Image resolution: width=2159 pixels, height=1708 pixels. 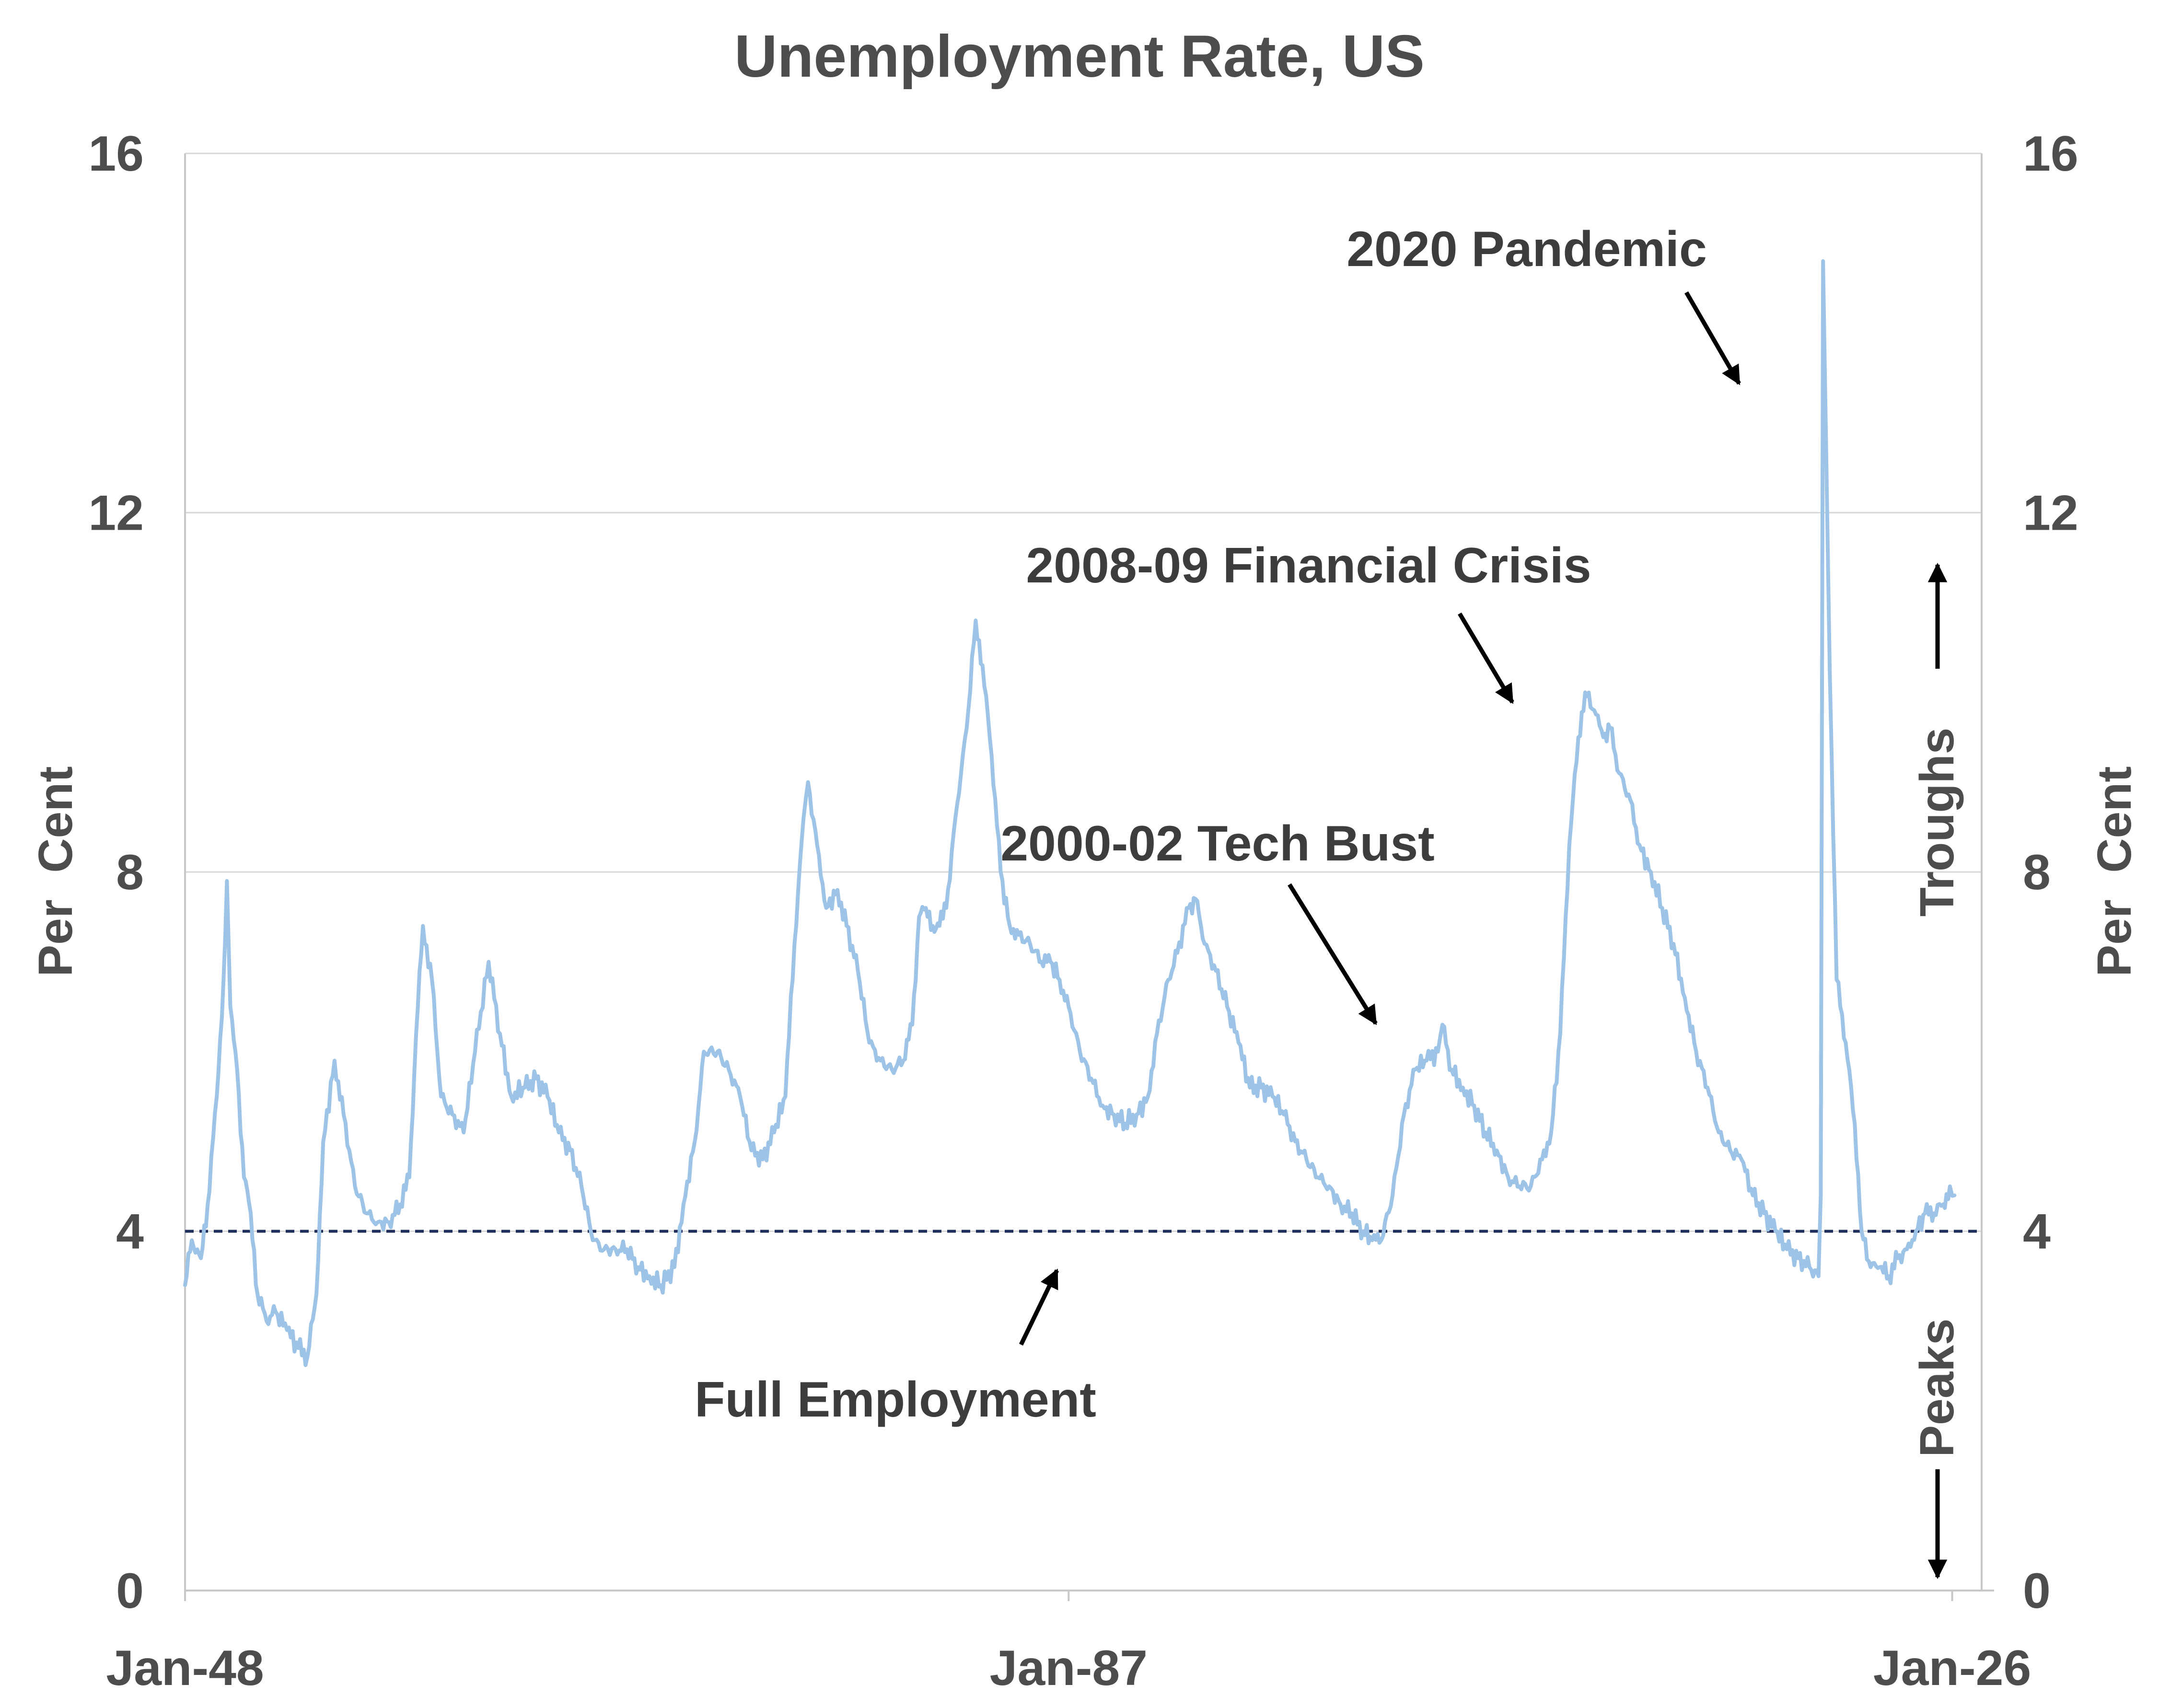 I want to click on troughs-label: Troughs, so click(x=1937, y=822).